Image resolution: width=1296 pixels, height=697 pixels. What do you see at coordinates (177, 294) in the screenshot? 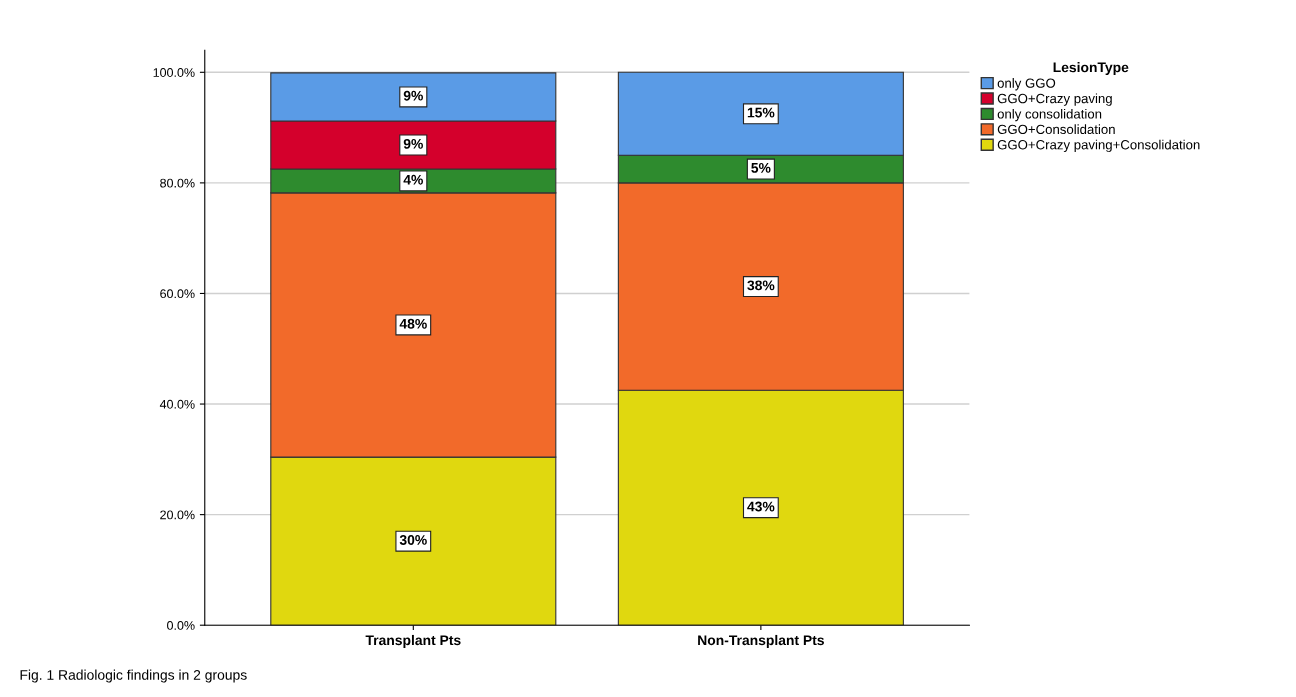
I see `y-tick-label: 60.0%` at bounding box center [177, 294].